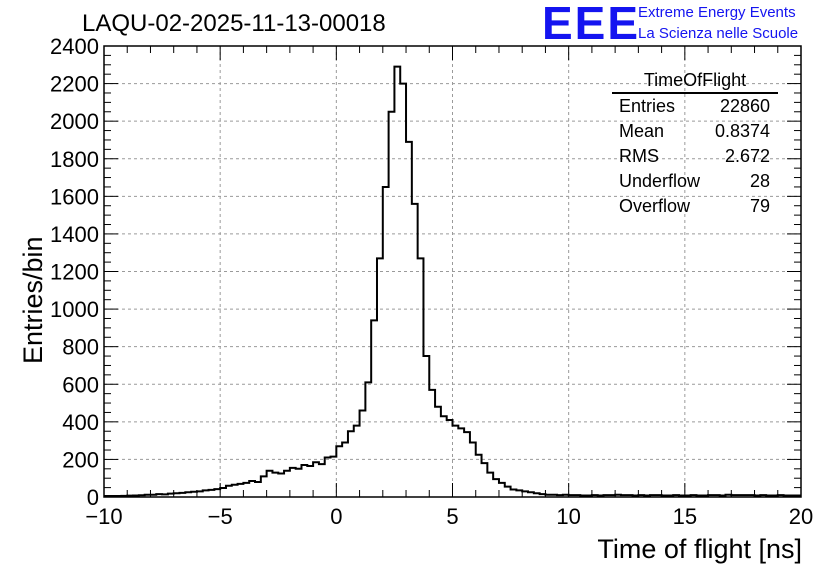 The height and width of the screenshot is (572, 836). I want to click on y-tick-label: 600, so click(80, 384).